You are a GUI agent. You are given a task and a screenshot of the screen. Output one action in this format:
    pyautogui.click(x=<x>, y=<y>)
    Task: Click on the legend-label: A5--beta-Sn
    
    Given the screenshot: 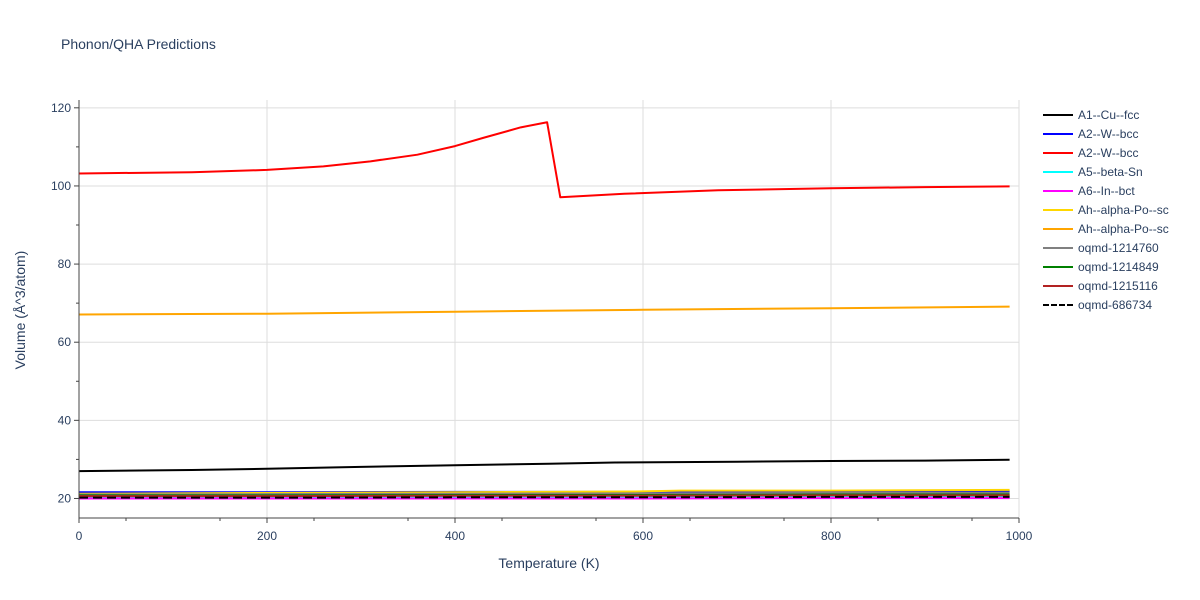 What is the action you would take?
    pyautogui.click(x=1110, y=171)
    